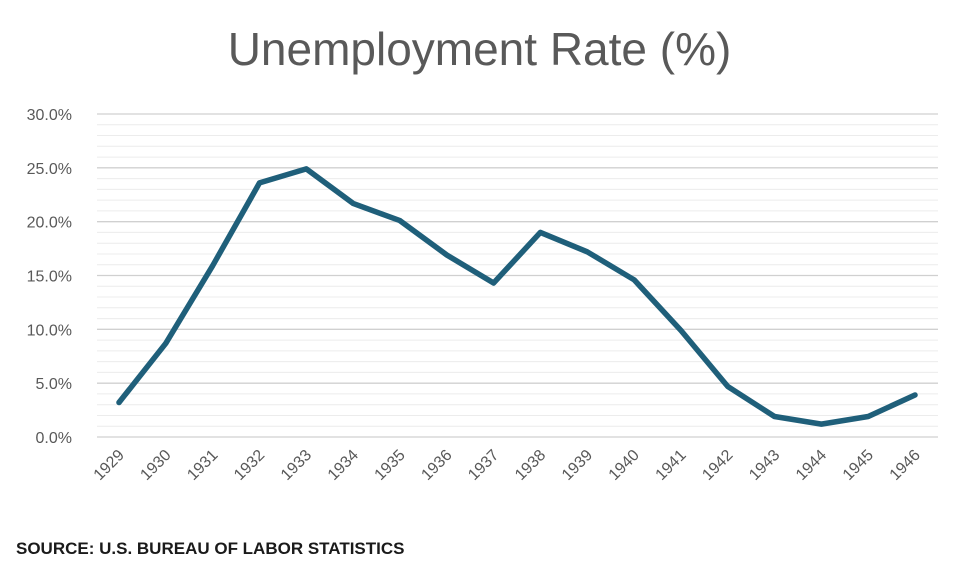 This screenshot has height=565, width=959. I want to click on y-axis-ticks: 0.0% 5.0% 10.0% 15.0% 20.0% 25.0% 30.0%, so click(49, 277).